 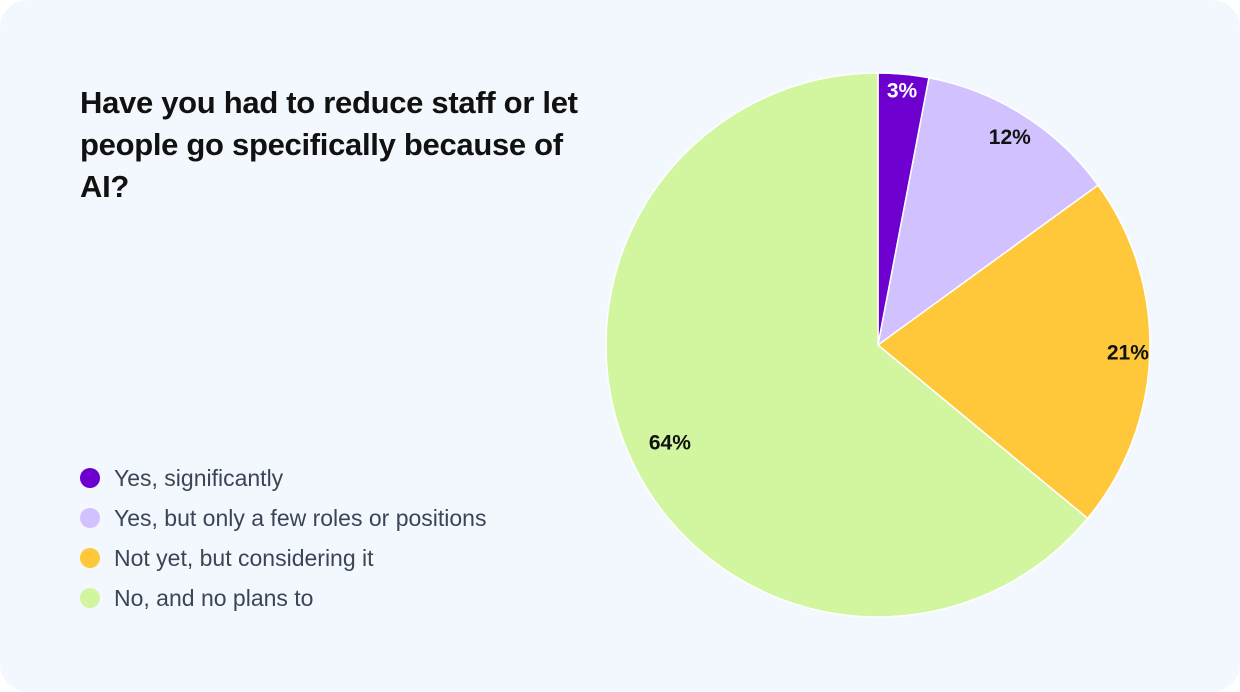 I want to click on slice-data-label-0: 3%, so click(x=902, y=91).